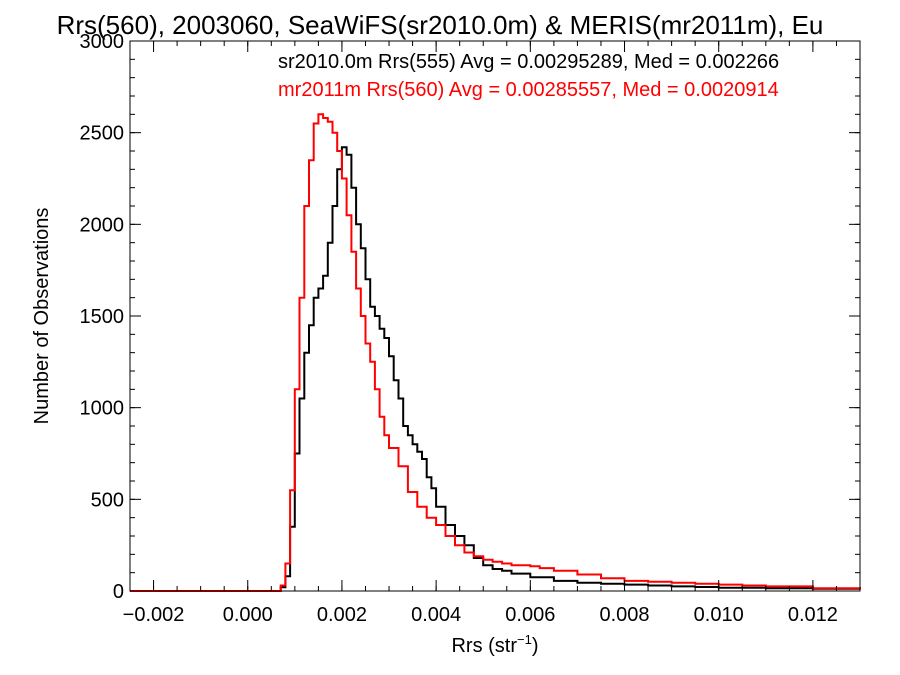 This screenshot has width=900, height=675. Describe the element at coordinates (102, 317) in the screenshot. I see `y-tick-label: 1500` at that location.